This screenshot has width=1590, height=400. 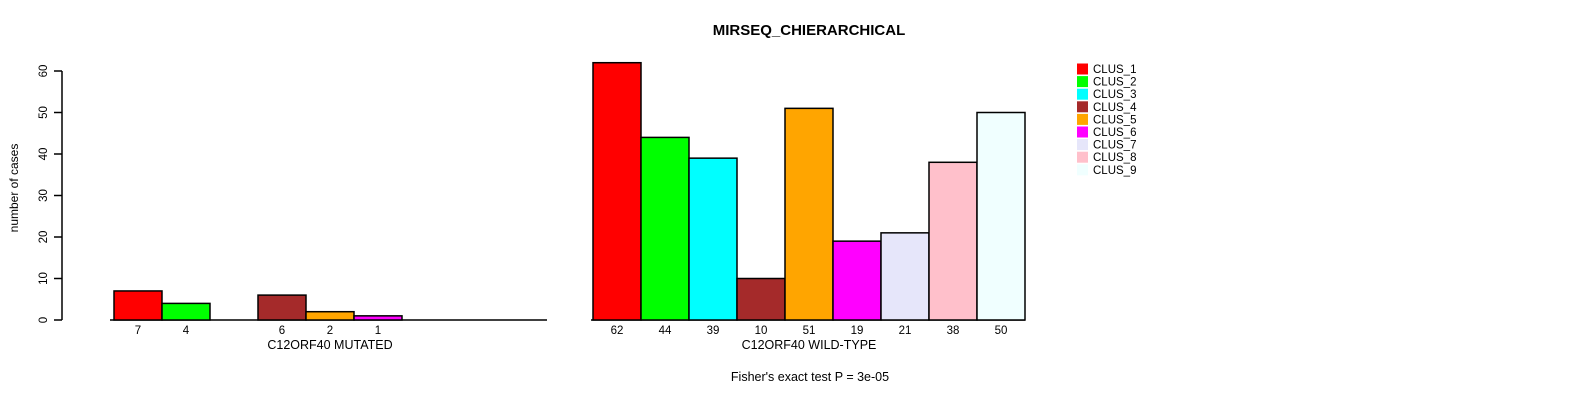 I want to click on y-tick-label: 30, so click(x=44, y=195).